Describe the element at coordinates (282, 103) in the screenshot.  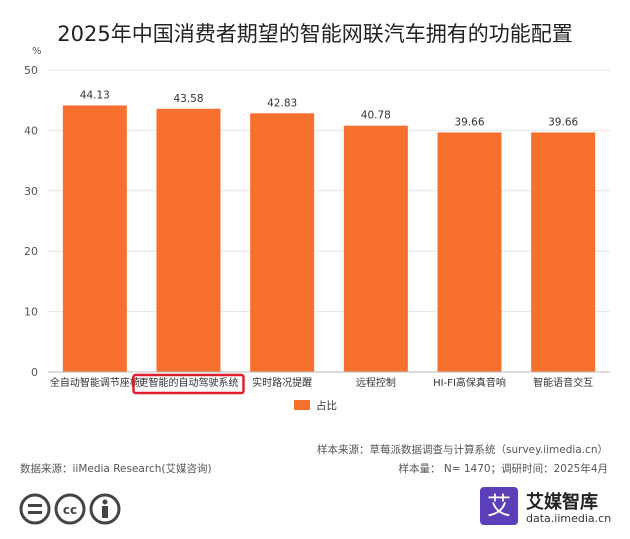
I see `data-label: 42.83` at that location.